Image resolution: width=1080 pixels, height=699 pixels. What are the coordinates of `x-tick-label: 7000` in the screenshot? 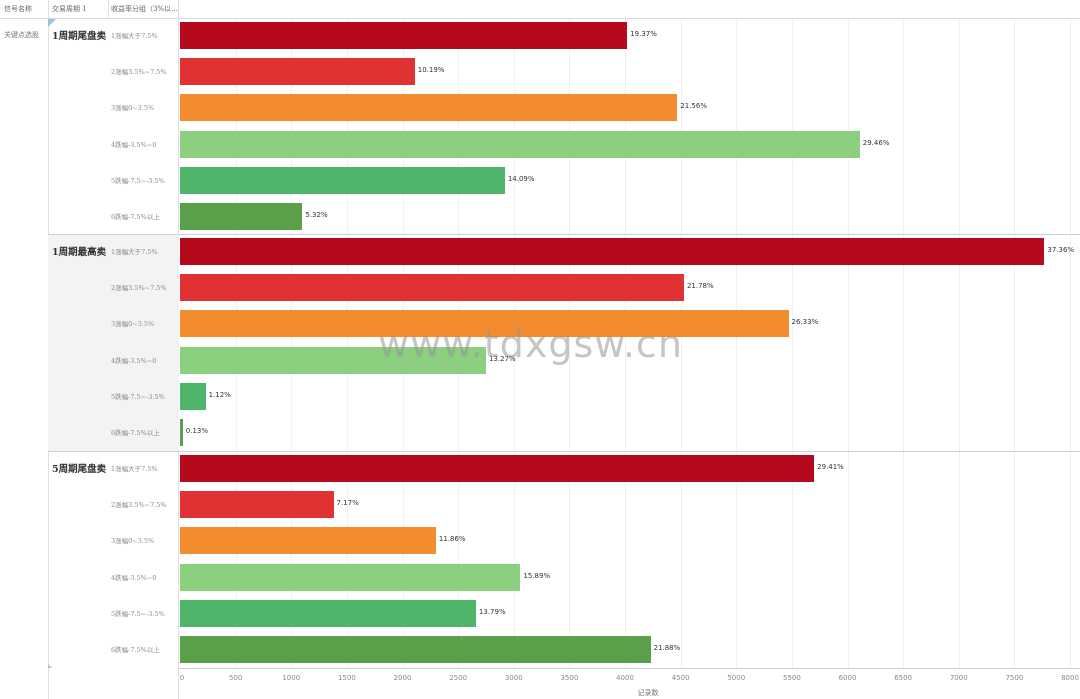 It's located at (958, 678).